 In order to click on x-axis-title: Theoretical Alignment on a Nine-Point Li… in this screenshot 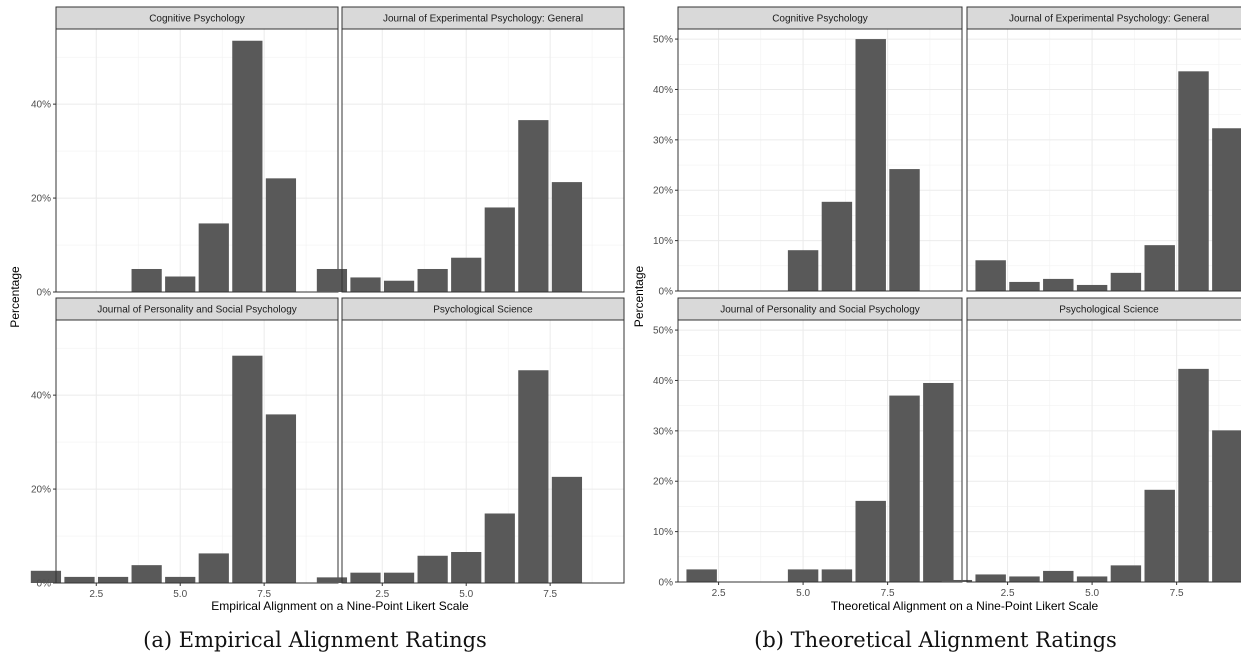, I will do `click(965, 606)`.